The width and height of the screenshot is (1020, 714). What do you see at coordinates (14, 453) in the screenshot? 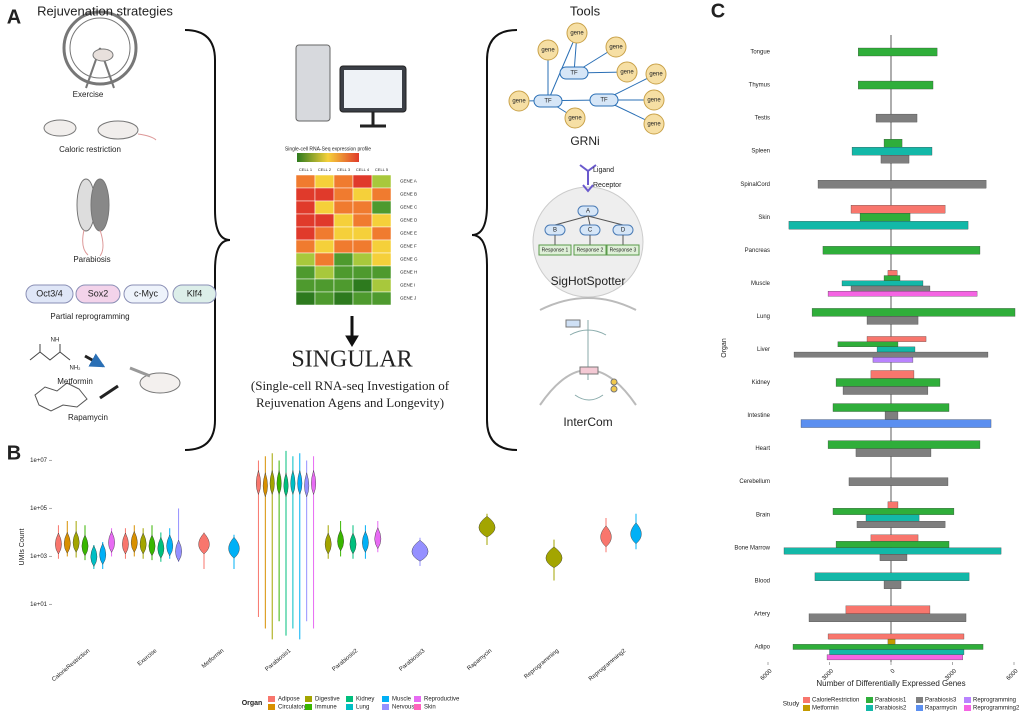
I see `panel-label: B` at bounding box center [14, 453].